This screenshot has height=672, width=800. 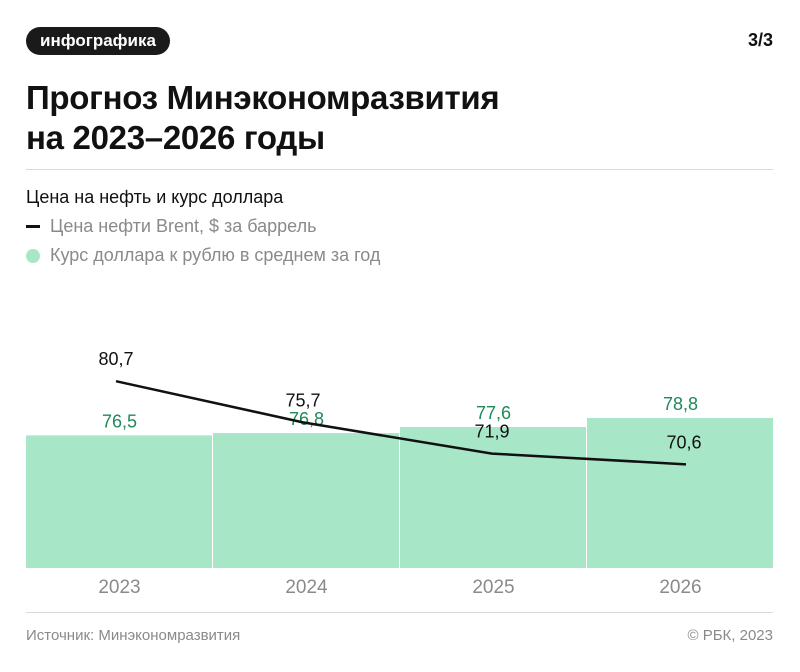 I want to click on legend-oil: Цена нефти Brent, $ за баррель, so click(x=171, y=226).